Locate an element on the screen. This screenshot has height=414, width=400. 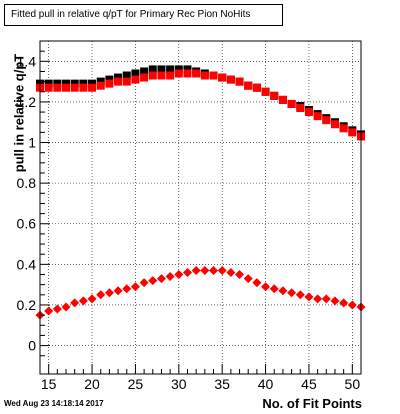
y-tick-label: 1.2 is located at coordinates (27, 102).